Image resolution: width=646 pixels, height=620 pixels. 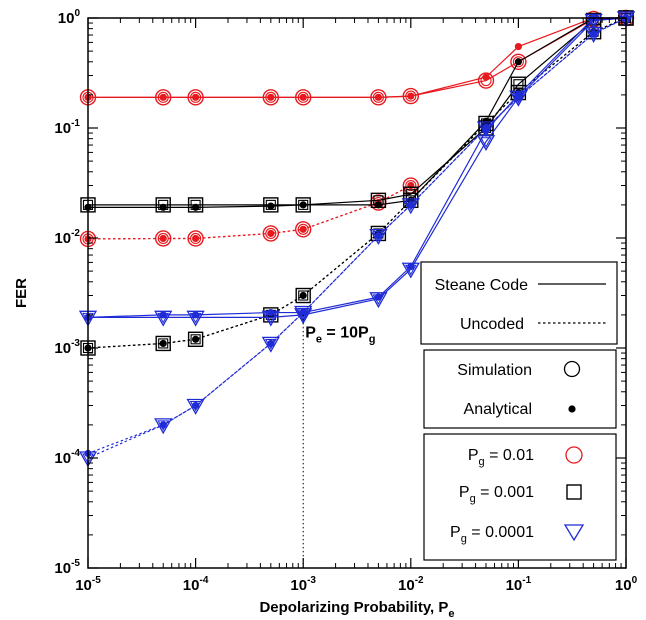 I want to click on legend-label-pg-0: Pg = 0.01, so click(x=501, y=457).